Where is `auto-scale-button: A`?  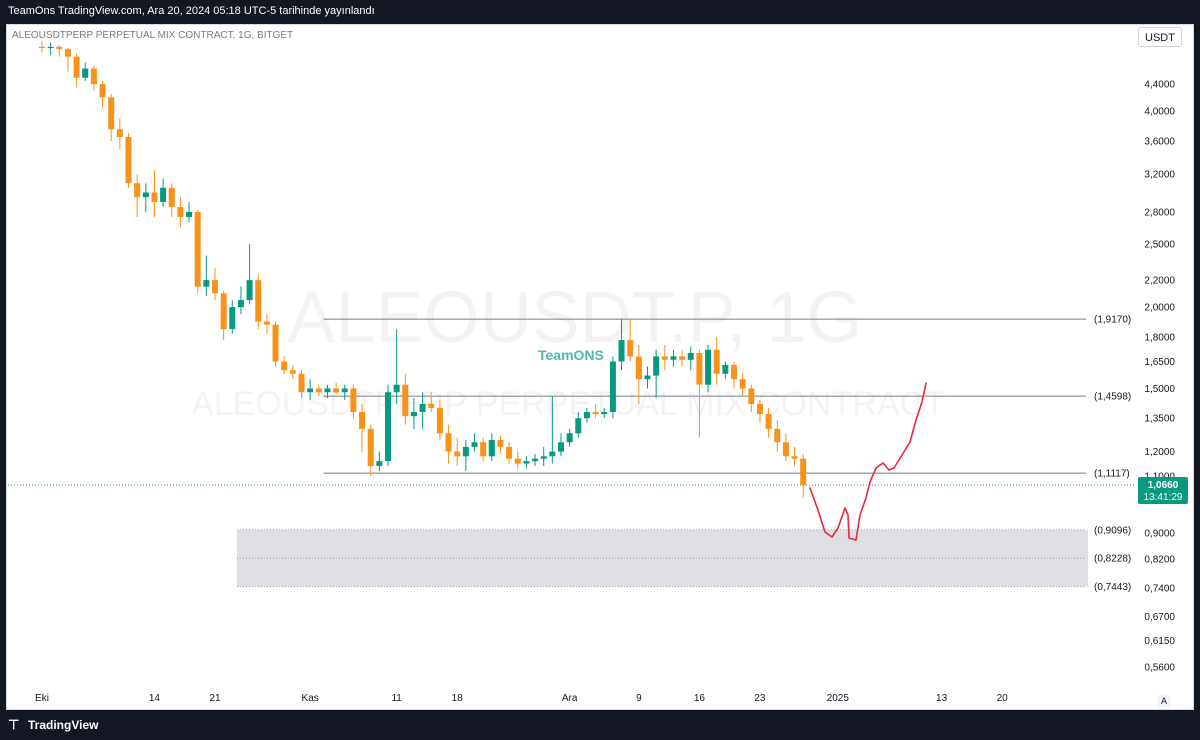
auto-scale-button: A is located at coordinates (1164, 701).